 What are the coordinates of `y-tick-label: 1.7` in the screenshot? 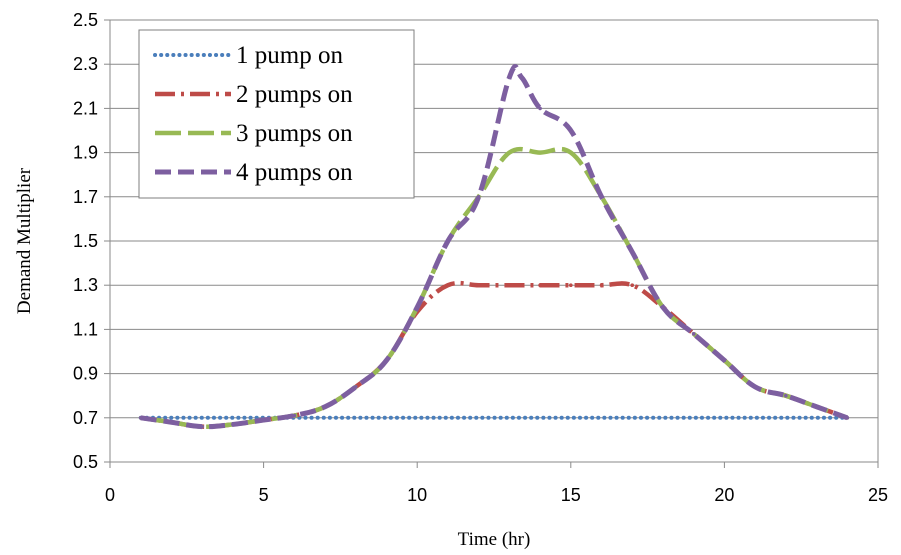 It's located at (85, 197).